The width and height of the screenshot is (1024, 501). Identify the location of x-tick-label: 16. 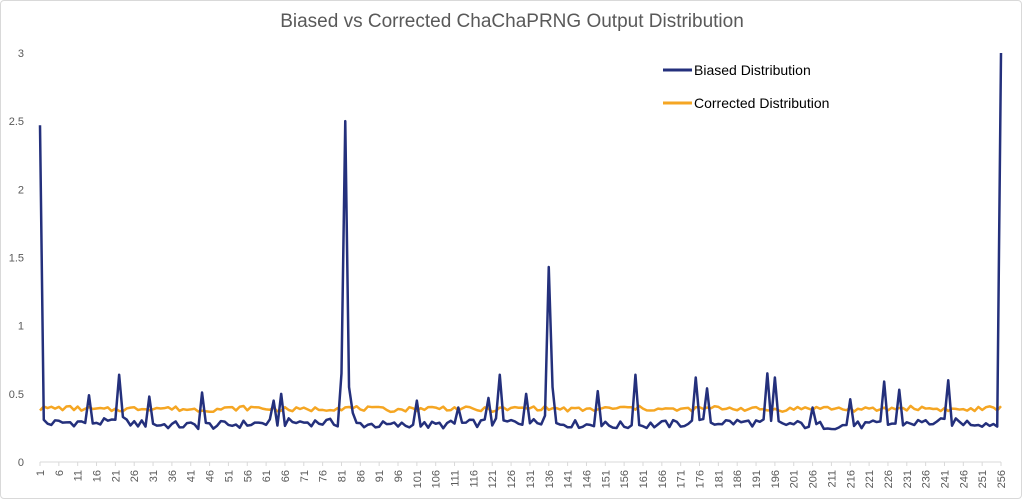
(98, 476).